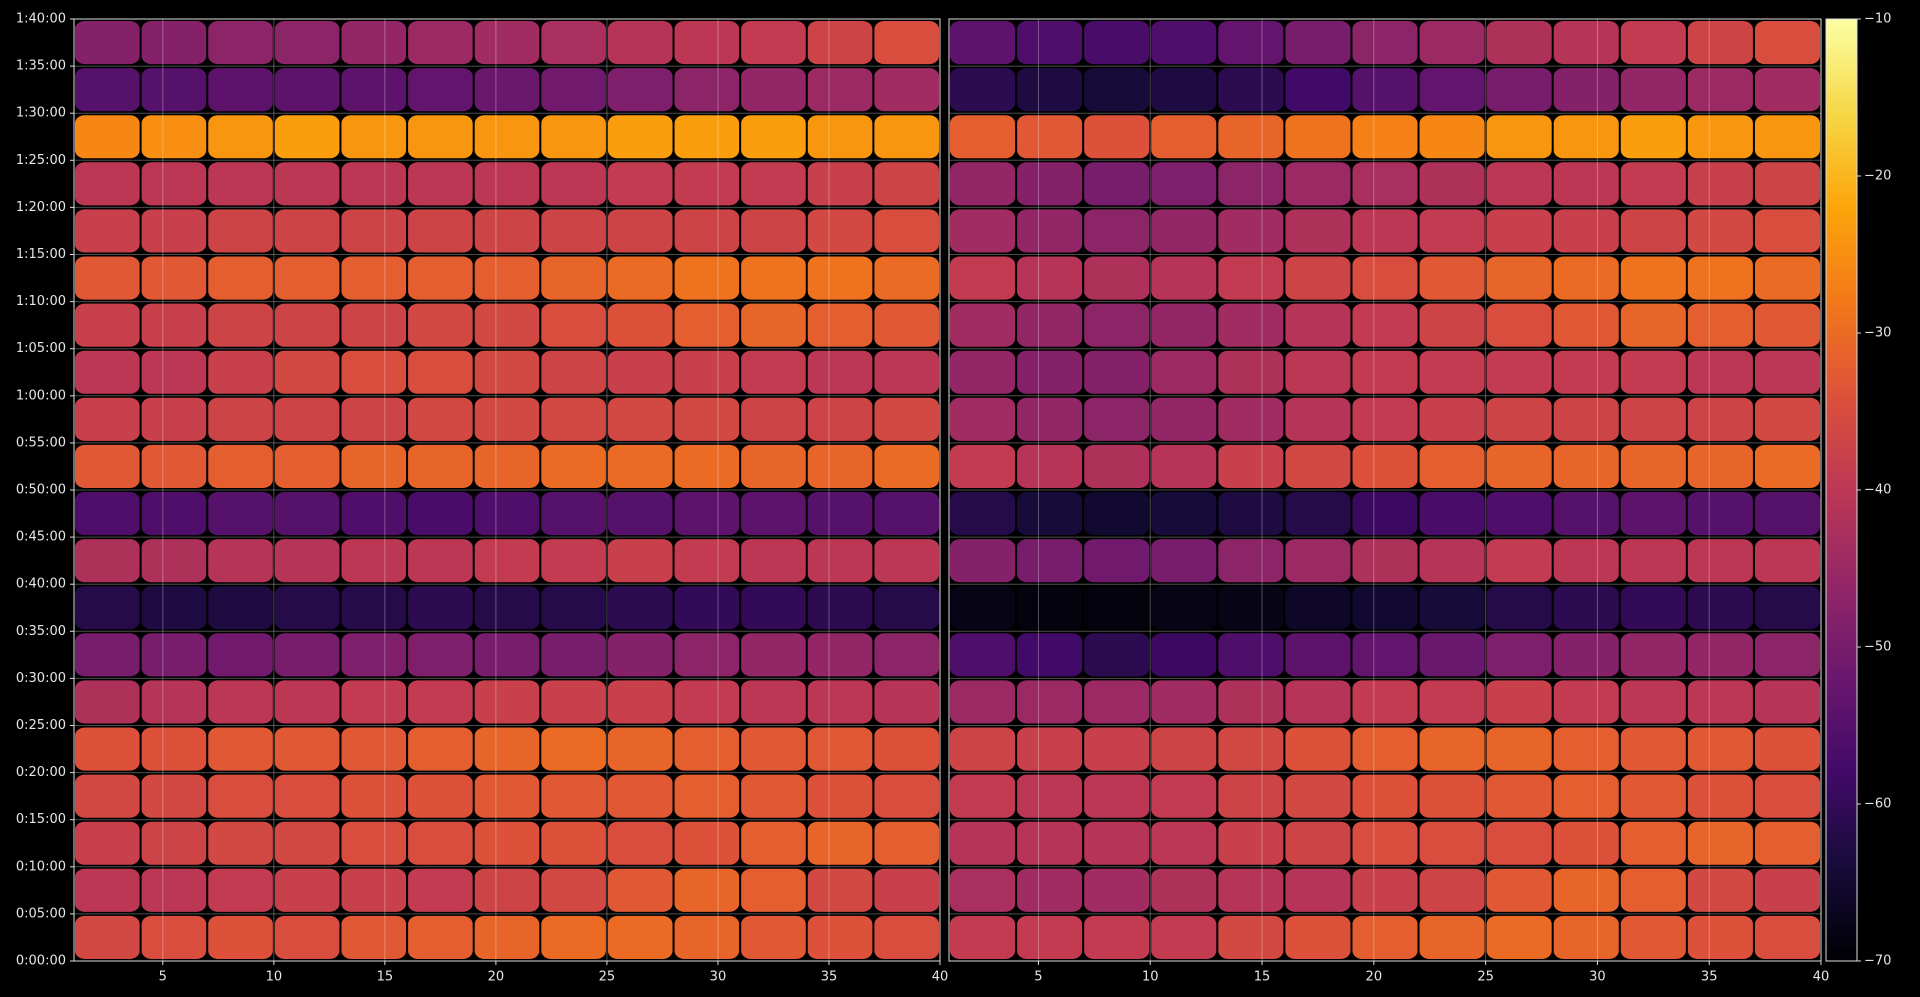  What do you see at coordinates (41, 725) in the screenshot?
I see `y-tick-label: 0:25:00` at bounding box center [41, 725].